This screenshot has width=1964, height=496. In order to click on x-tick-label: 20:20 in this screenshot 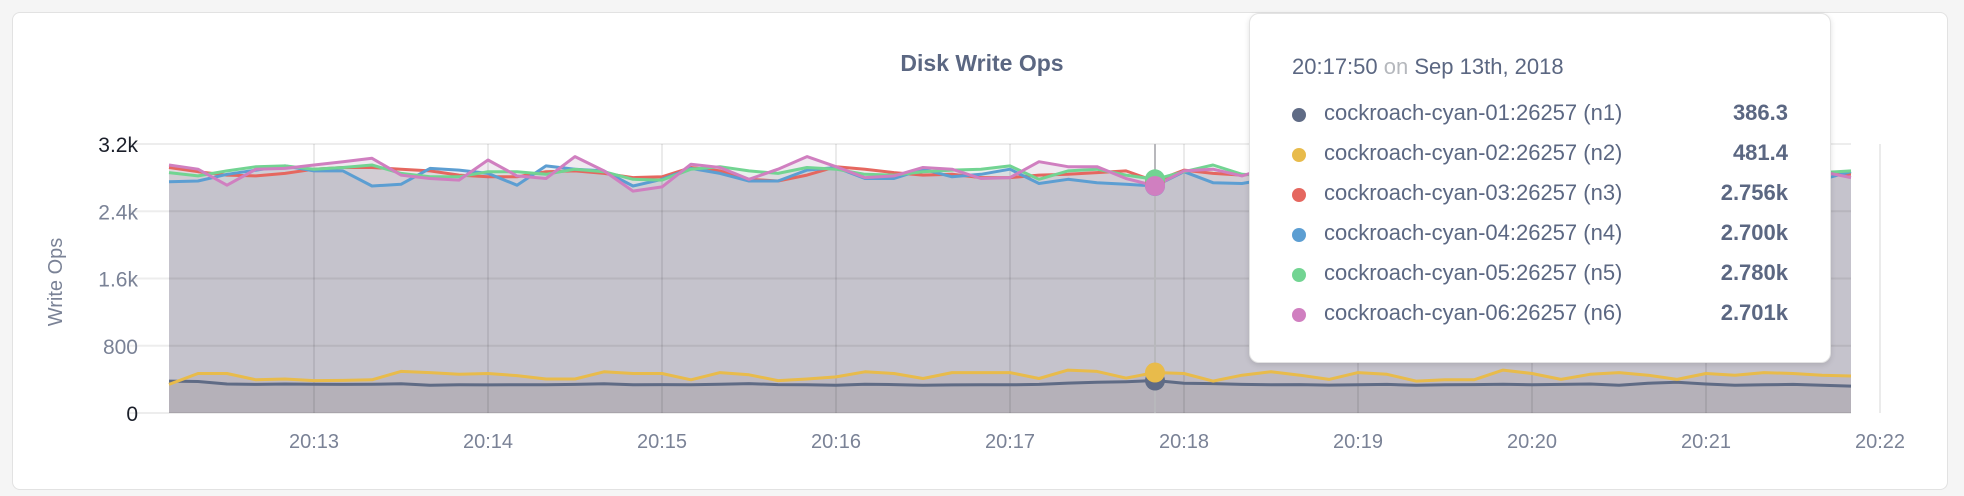, I will do `click(1532, 442)`.